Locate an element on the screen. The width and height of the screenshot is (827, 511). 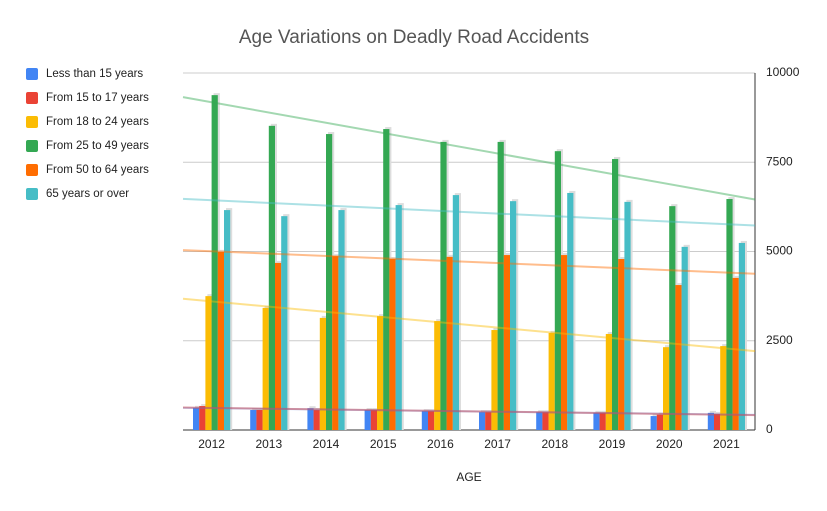
legend-label: From 25 to 49 years is located at coordinates (97, 146).